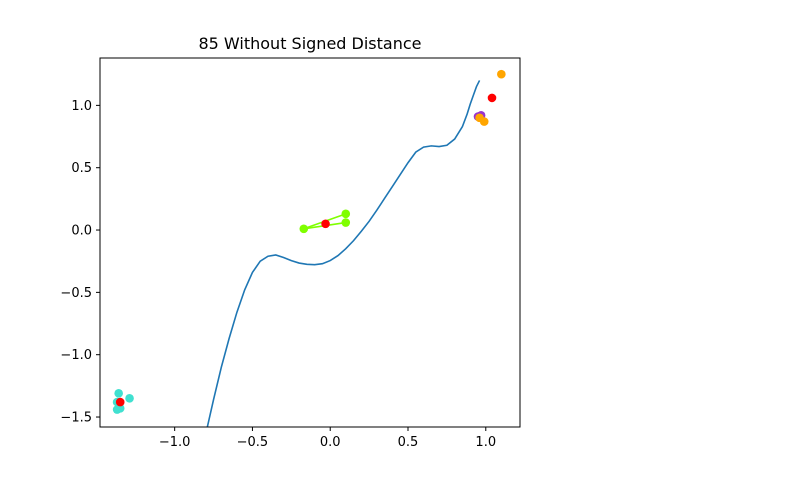 This screenshot has height=484, width=800. Describe the element at coordinates (175, 442) in the screenshot. I see `x-tick-label: −1.0` at that location.